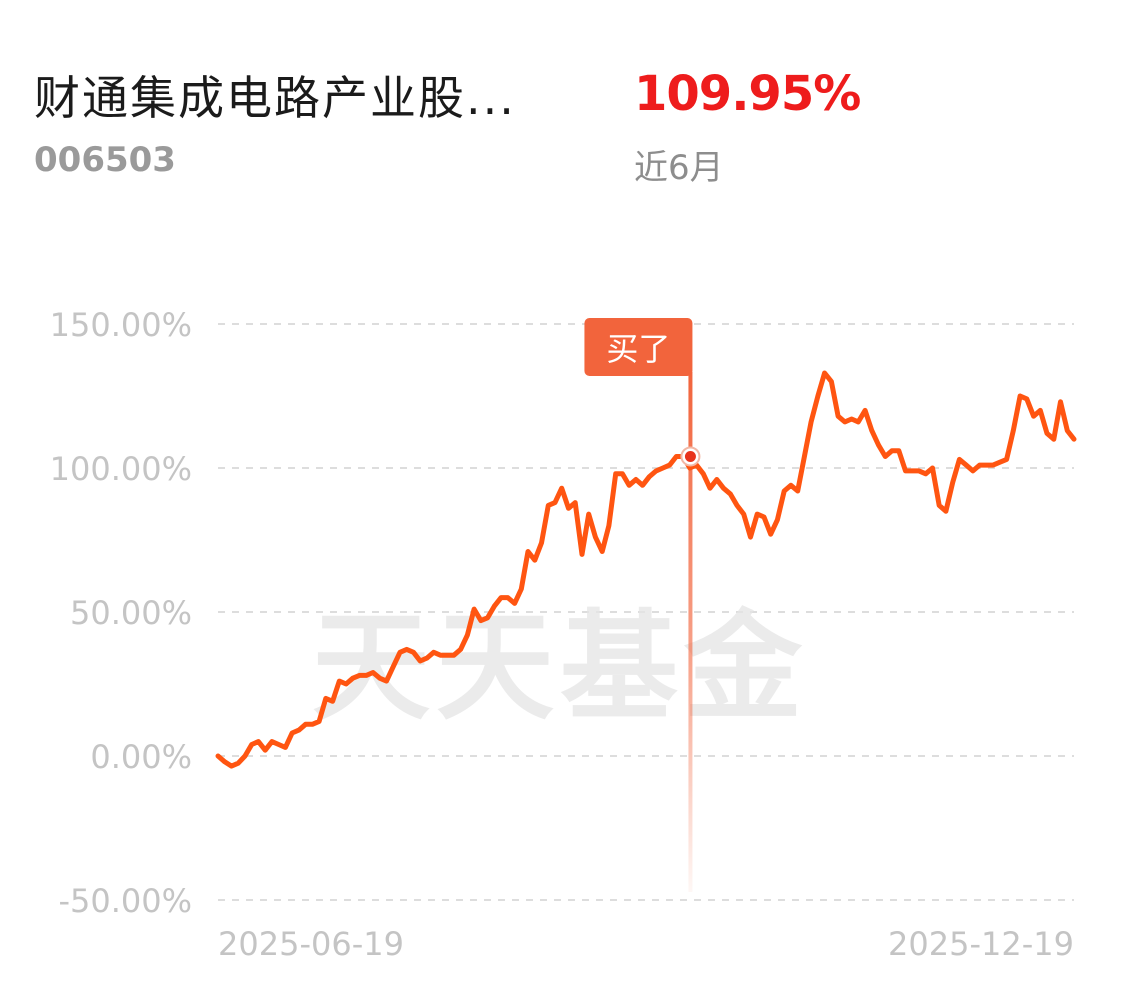 This screenshot has width=1126, height=986. What do you see at coordinates (121, 469) in the screenshot?
I see `y-tick-label: 100.00%` at bounding box center [121, 469].